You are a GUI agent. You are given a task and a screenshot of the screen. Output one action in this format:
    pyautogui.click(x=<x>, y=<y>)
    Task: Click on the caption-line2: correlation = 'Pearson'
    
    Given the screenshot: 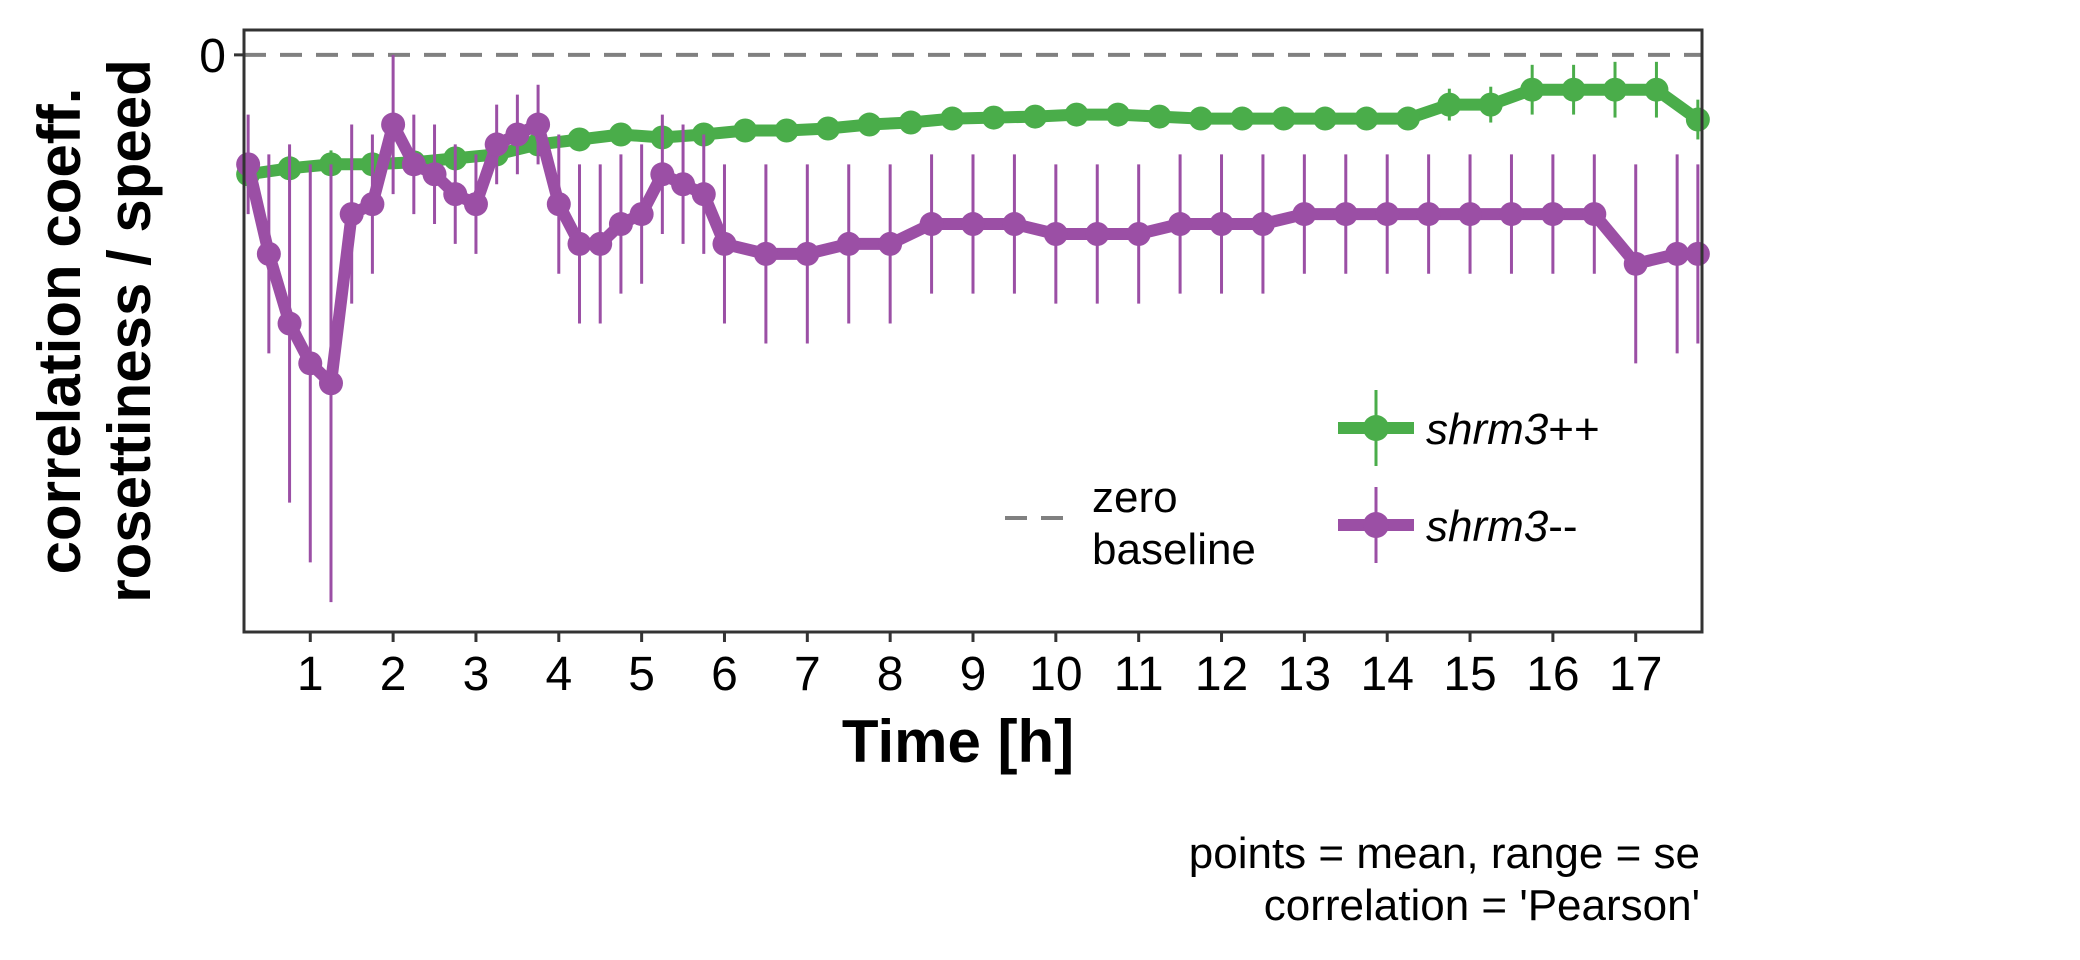 What is the action you would take?
    pyautogui.click(x=1482, y=905)
    